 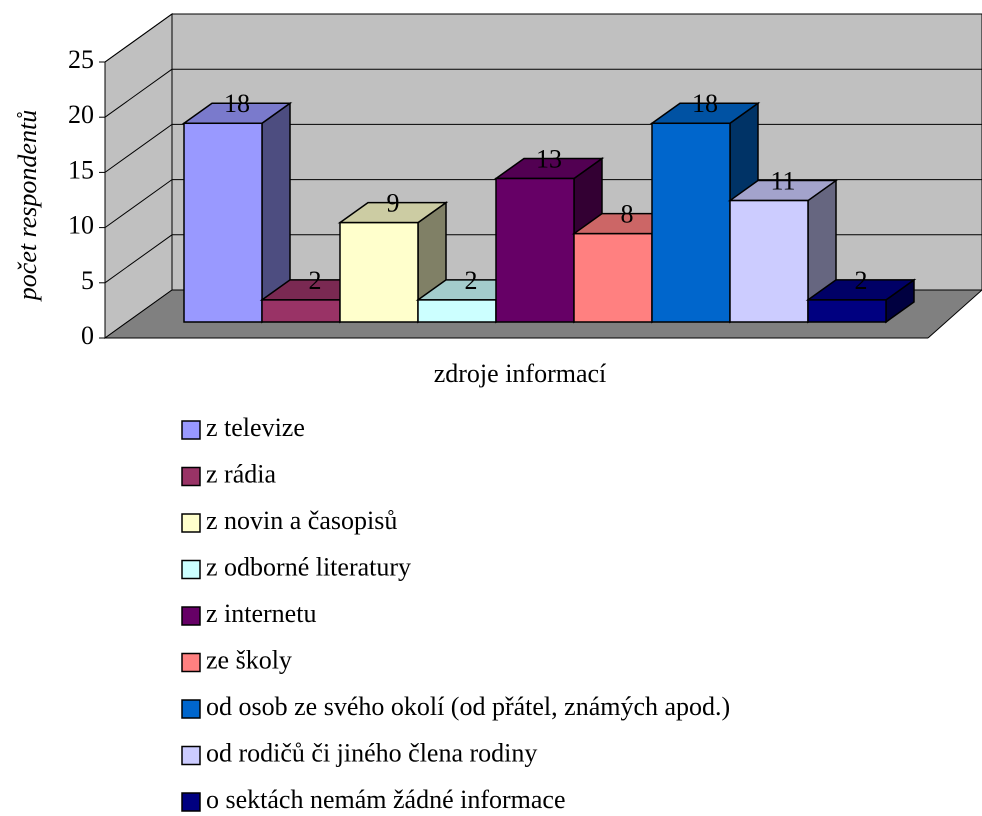 What do you see at coordinates (81, 114) in the screenshot?
I see `y-tick-label: 20` at bounding box center [81, 114].